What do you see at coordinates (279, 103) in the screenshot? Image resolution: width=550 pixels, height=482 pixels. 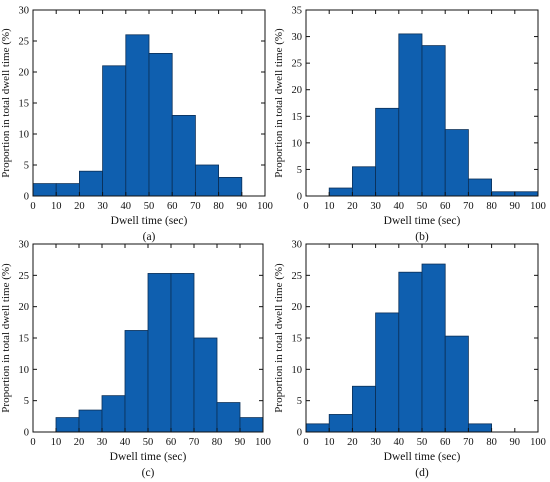 I see `y-axis-label-b: Proportion in total dwell time (%)` at bounding box center [279, 103].